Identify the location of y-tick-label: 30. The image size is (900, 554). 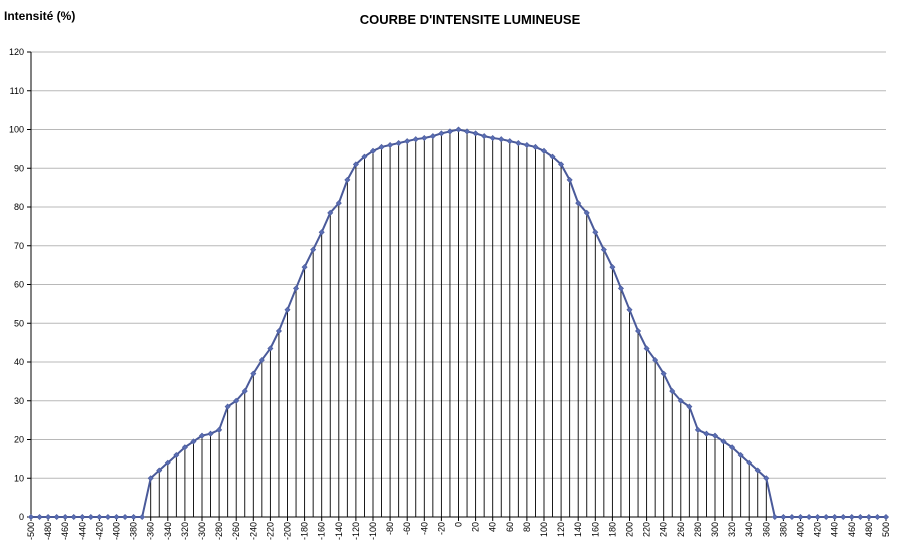
(19, 401).